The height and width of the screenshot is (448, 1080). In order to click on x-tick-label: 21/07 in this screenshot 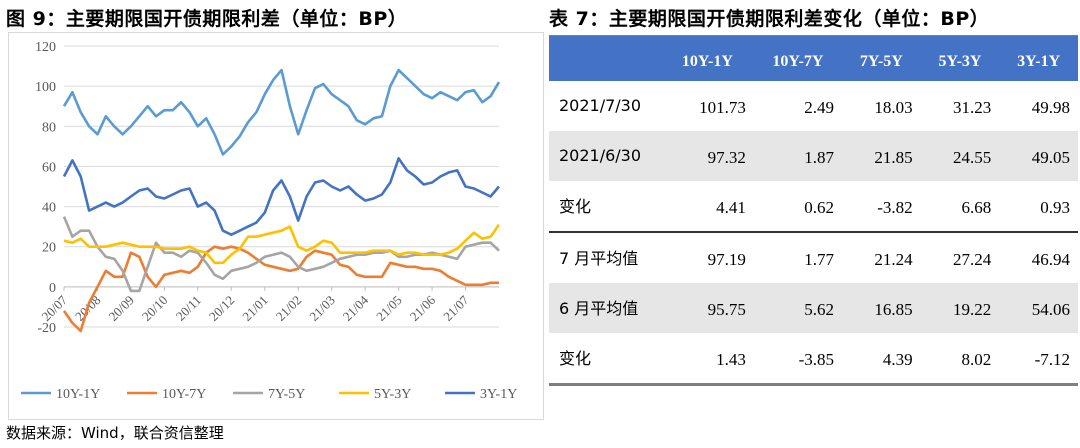, I will do `click(456, 308)`.